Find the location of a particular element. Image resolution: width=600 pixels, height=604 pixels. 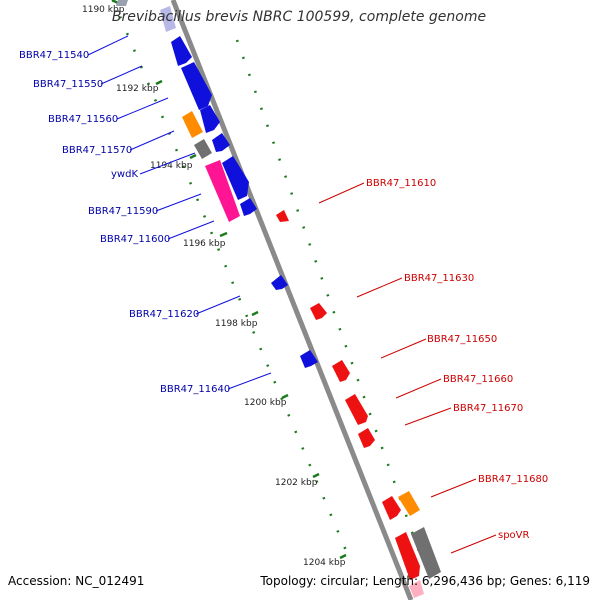

gene-label-BBR47_11640: BBR47_11640 is located at coordinates (195, 389).